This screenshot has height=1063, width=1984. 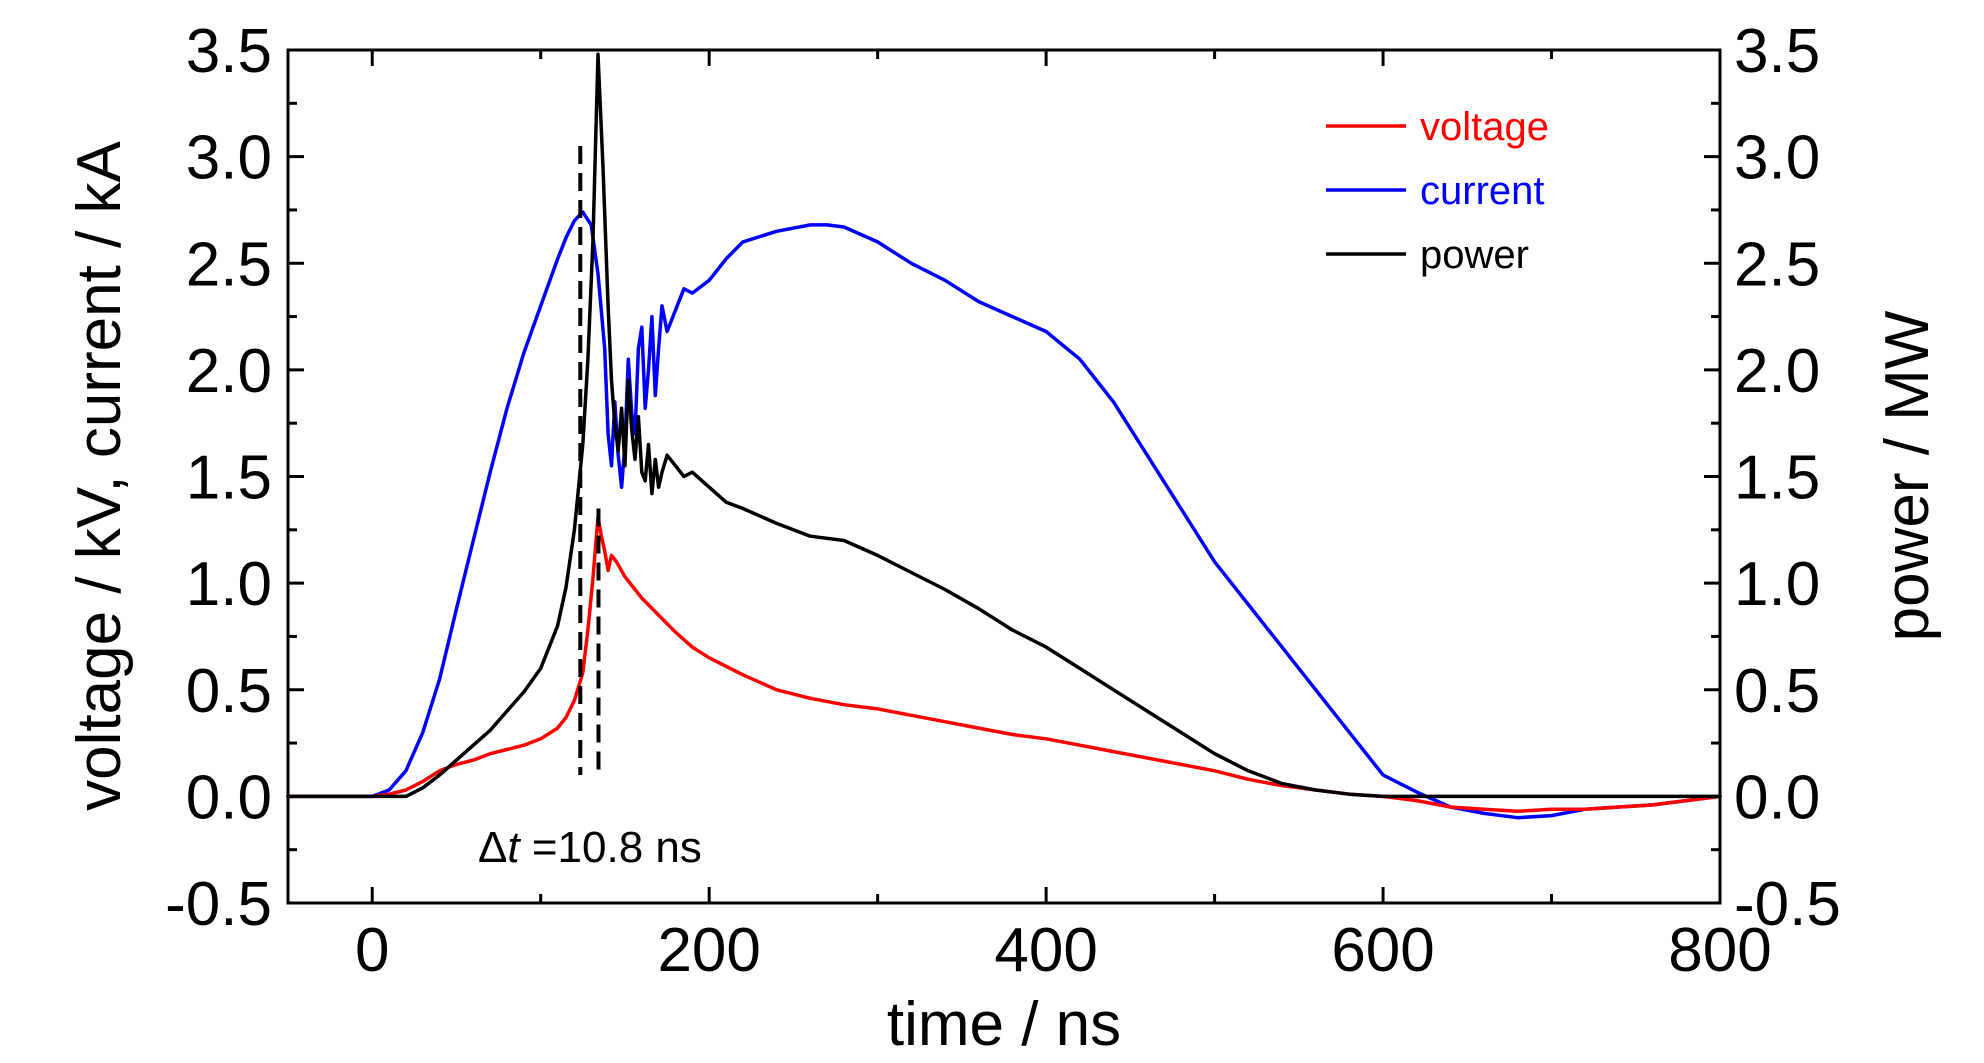 I want to click on y-tick-label-left: 1.5, so click(x=229, y=478).